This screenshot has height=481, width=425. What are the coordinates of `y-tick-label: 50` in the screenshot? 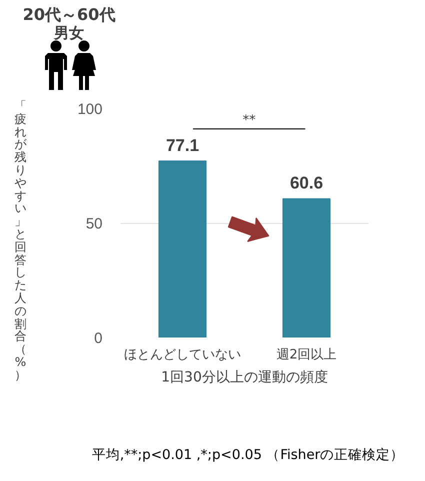 It's located at (94, 224).